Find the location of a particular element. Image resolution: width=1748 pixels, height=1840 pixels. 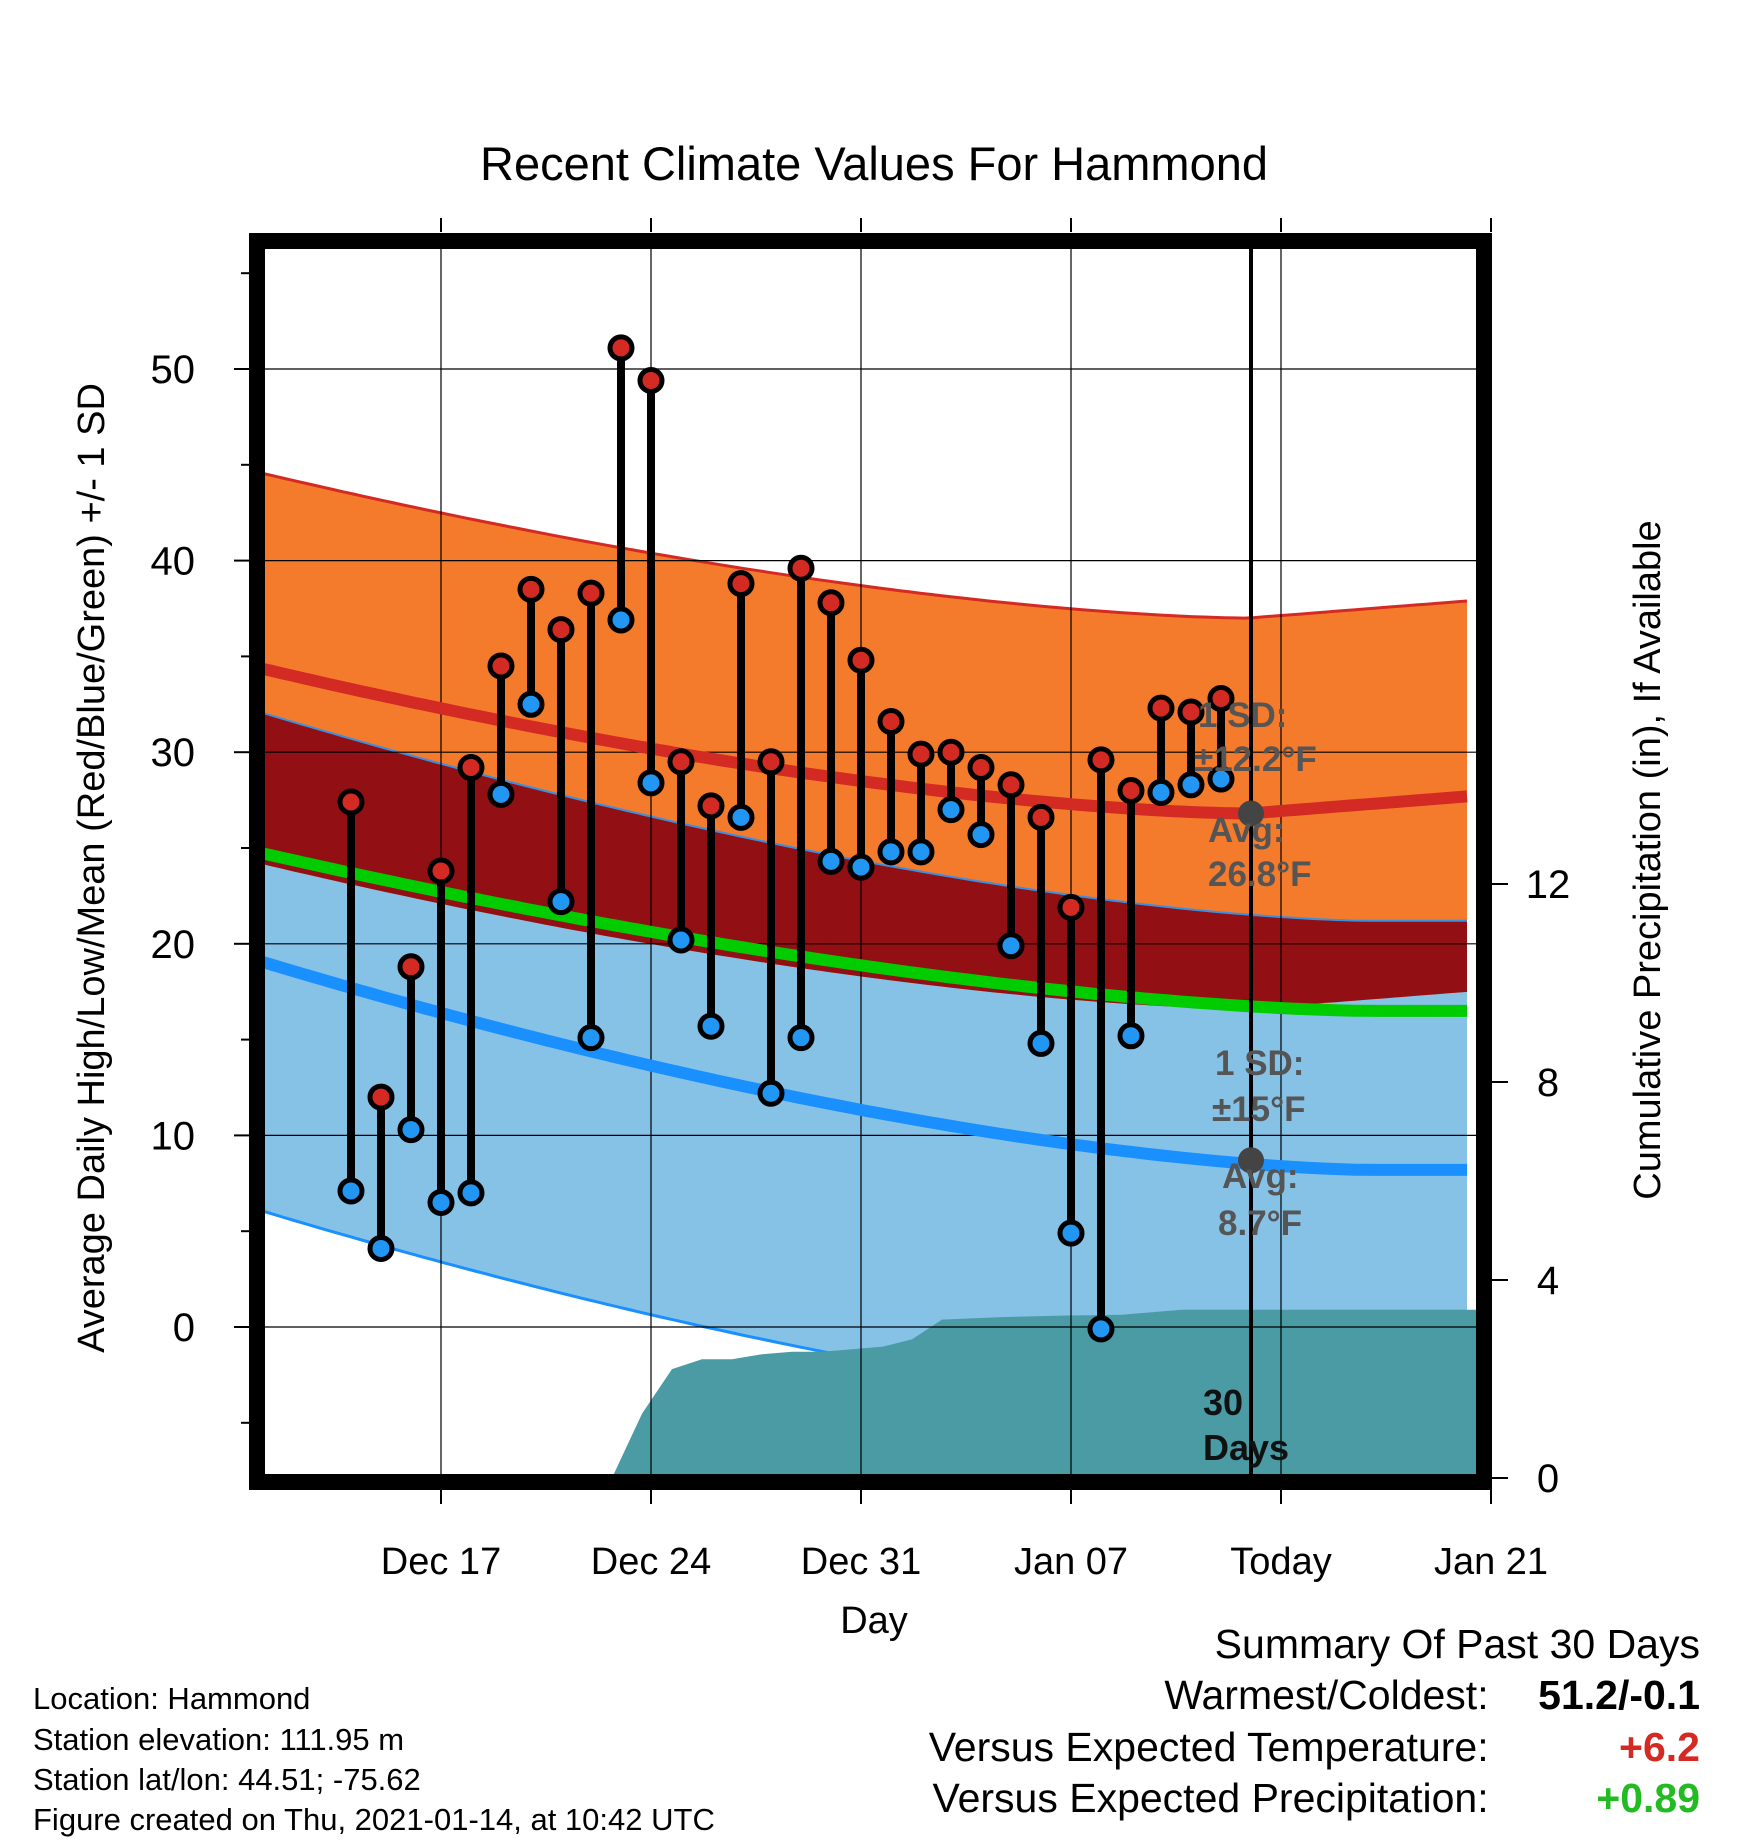

x-tick-label-1: Dec 24 is located at coordinates (651, 1562).